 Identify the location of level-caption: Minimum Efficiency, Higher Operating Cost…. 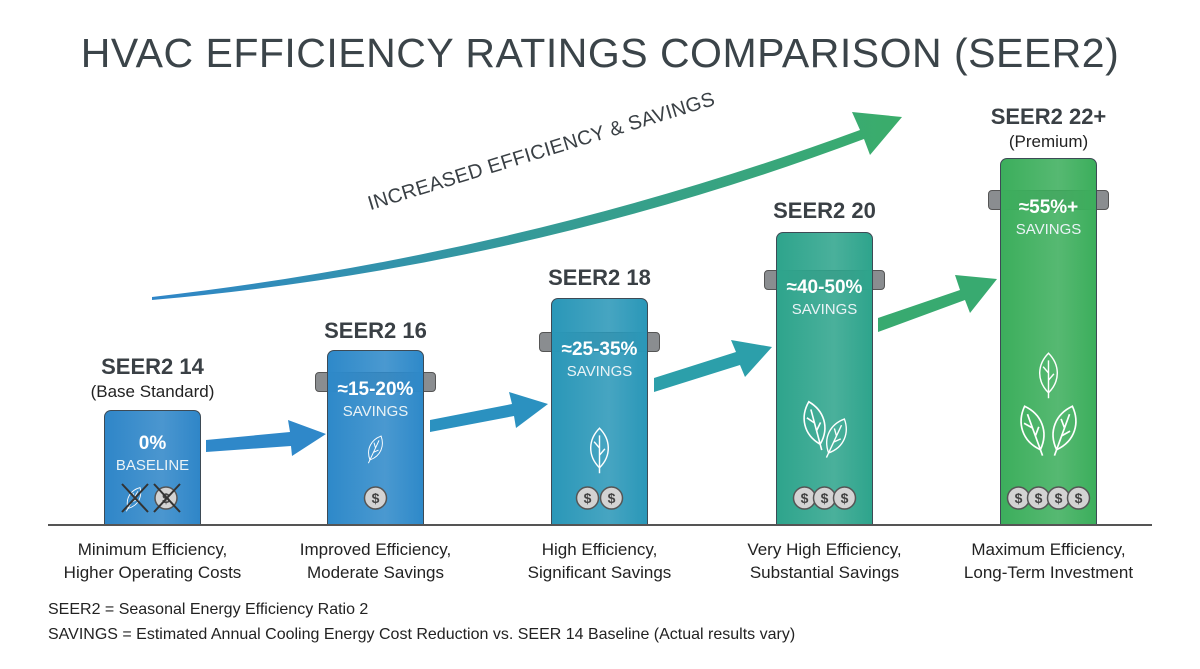
(153, 561).